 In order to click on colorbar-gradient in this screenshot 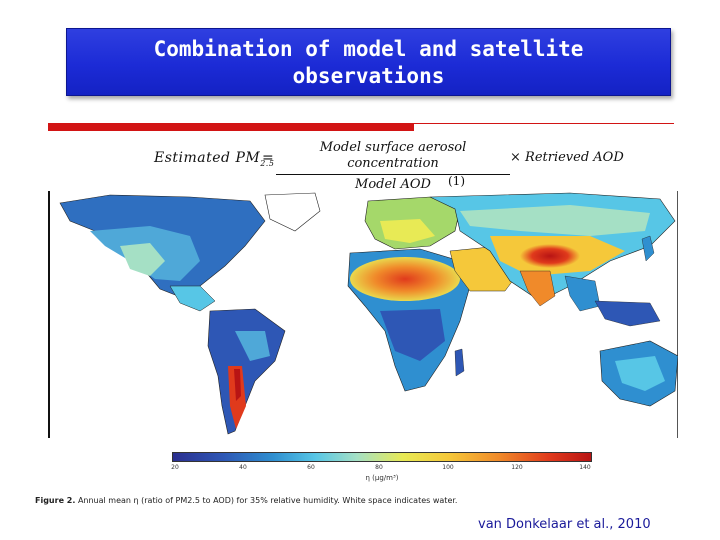, I will do `click(382, 457)`.